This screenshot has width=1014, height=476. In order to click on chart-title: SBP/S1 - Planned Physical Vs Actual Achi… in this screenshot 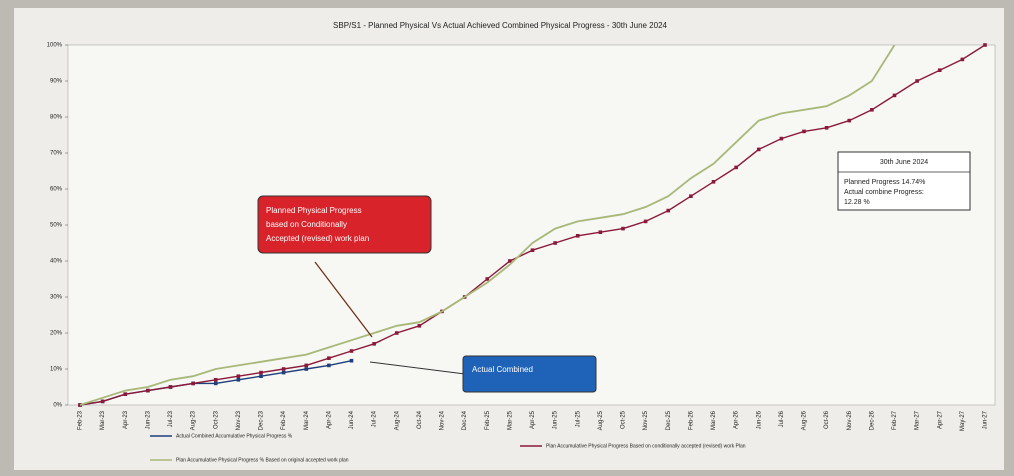, I will do `click(500, 25)`.